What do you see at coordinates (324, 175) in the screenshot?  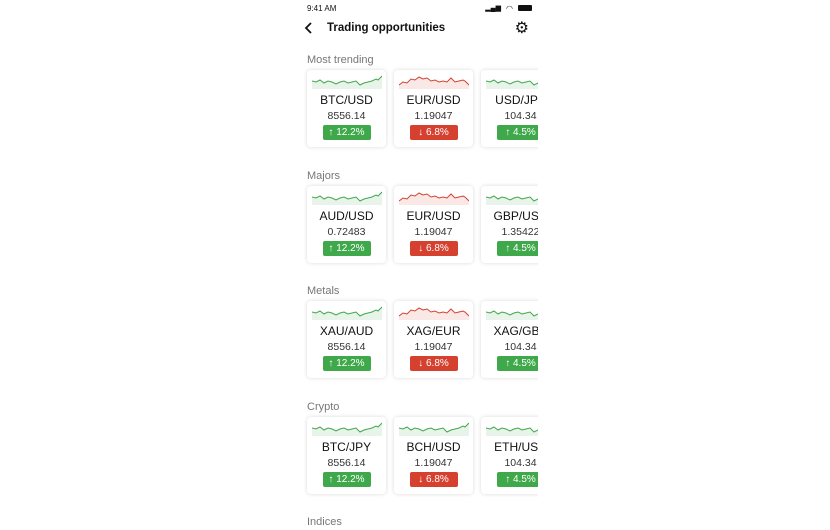 I see `section-title: Majors` at bounding box center [324, 175].